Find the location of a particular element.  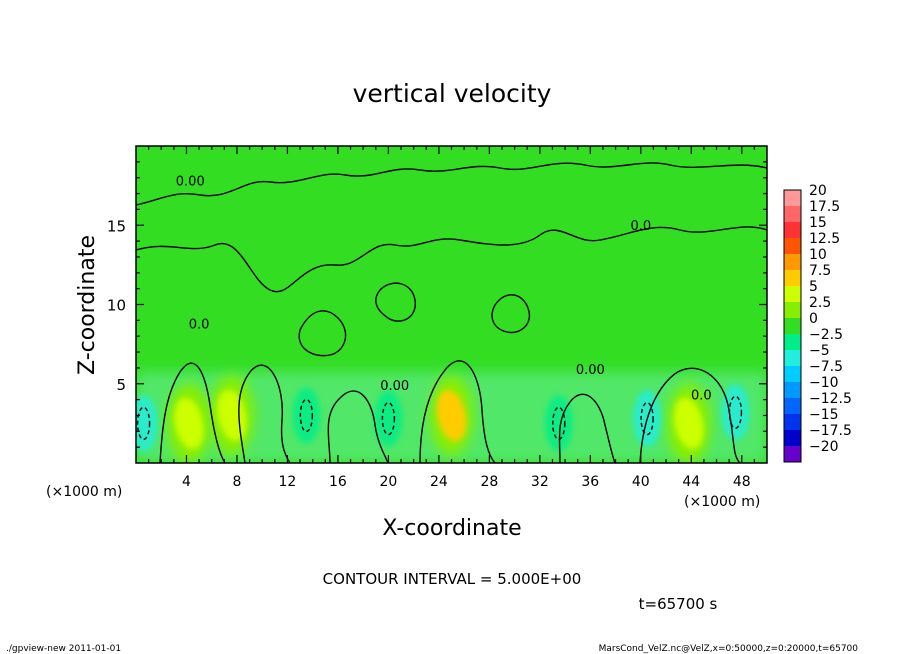

x-tick-label: 44 is located at coordinates (691, 482).